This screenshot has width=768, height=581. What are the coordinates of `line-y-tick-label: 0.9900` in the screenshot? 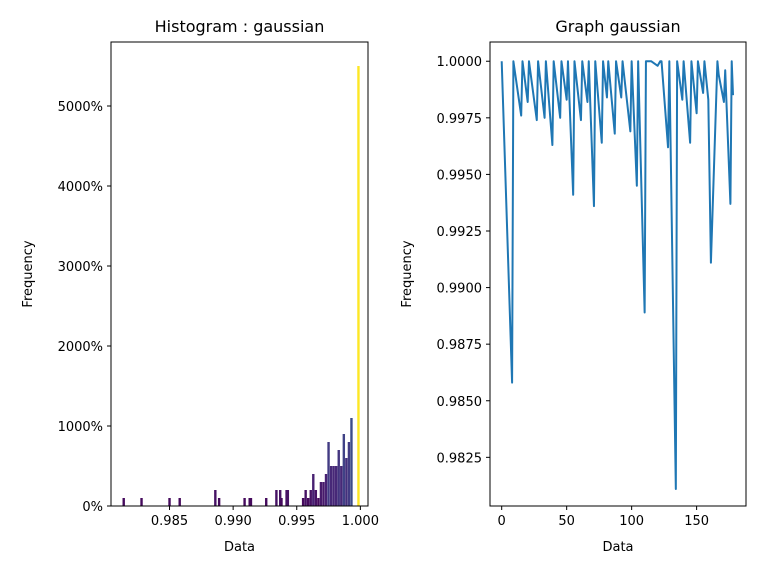 It's located at (460, 289).